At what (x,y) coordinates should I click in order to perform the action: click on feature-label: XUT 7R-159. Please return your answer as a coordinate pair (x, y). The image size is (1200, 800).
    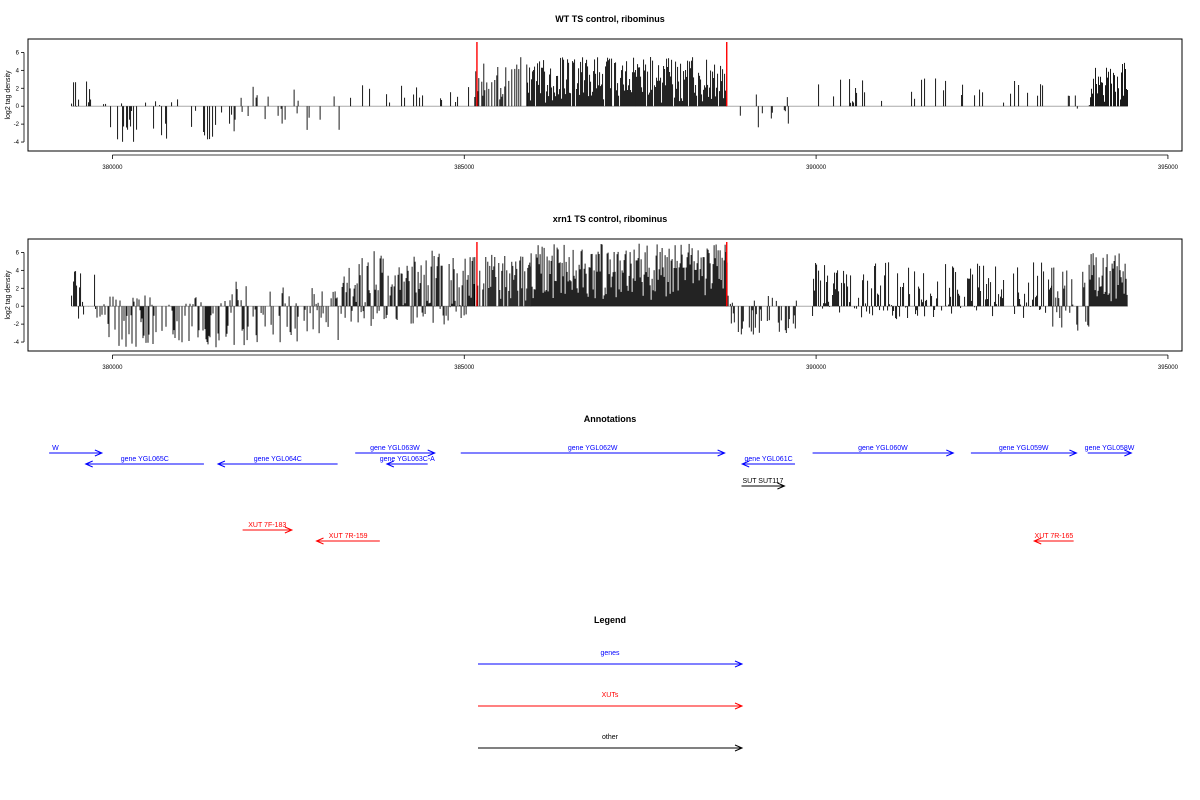
    Looking at the image, I should click on (348, 536).